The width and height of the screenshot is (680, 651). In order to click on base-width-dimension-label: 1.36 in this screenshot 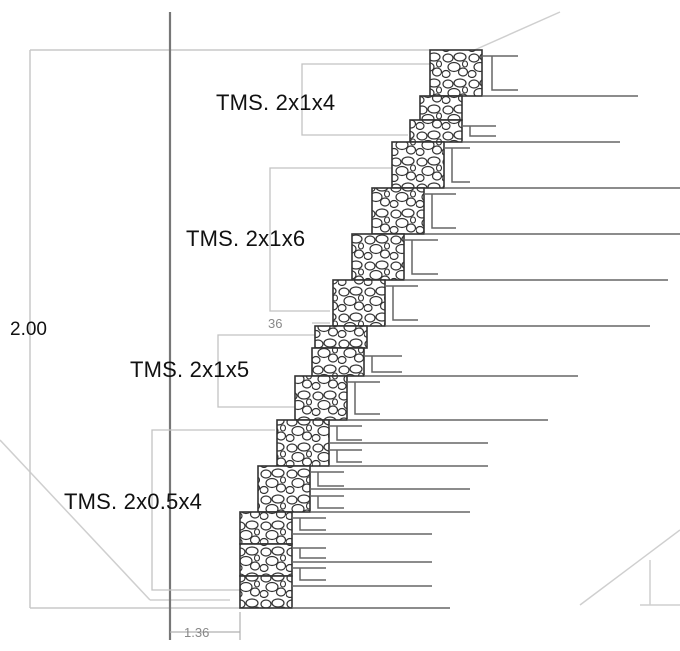, I will do `click(197, 632)`.